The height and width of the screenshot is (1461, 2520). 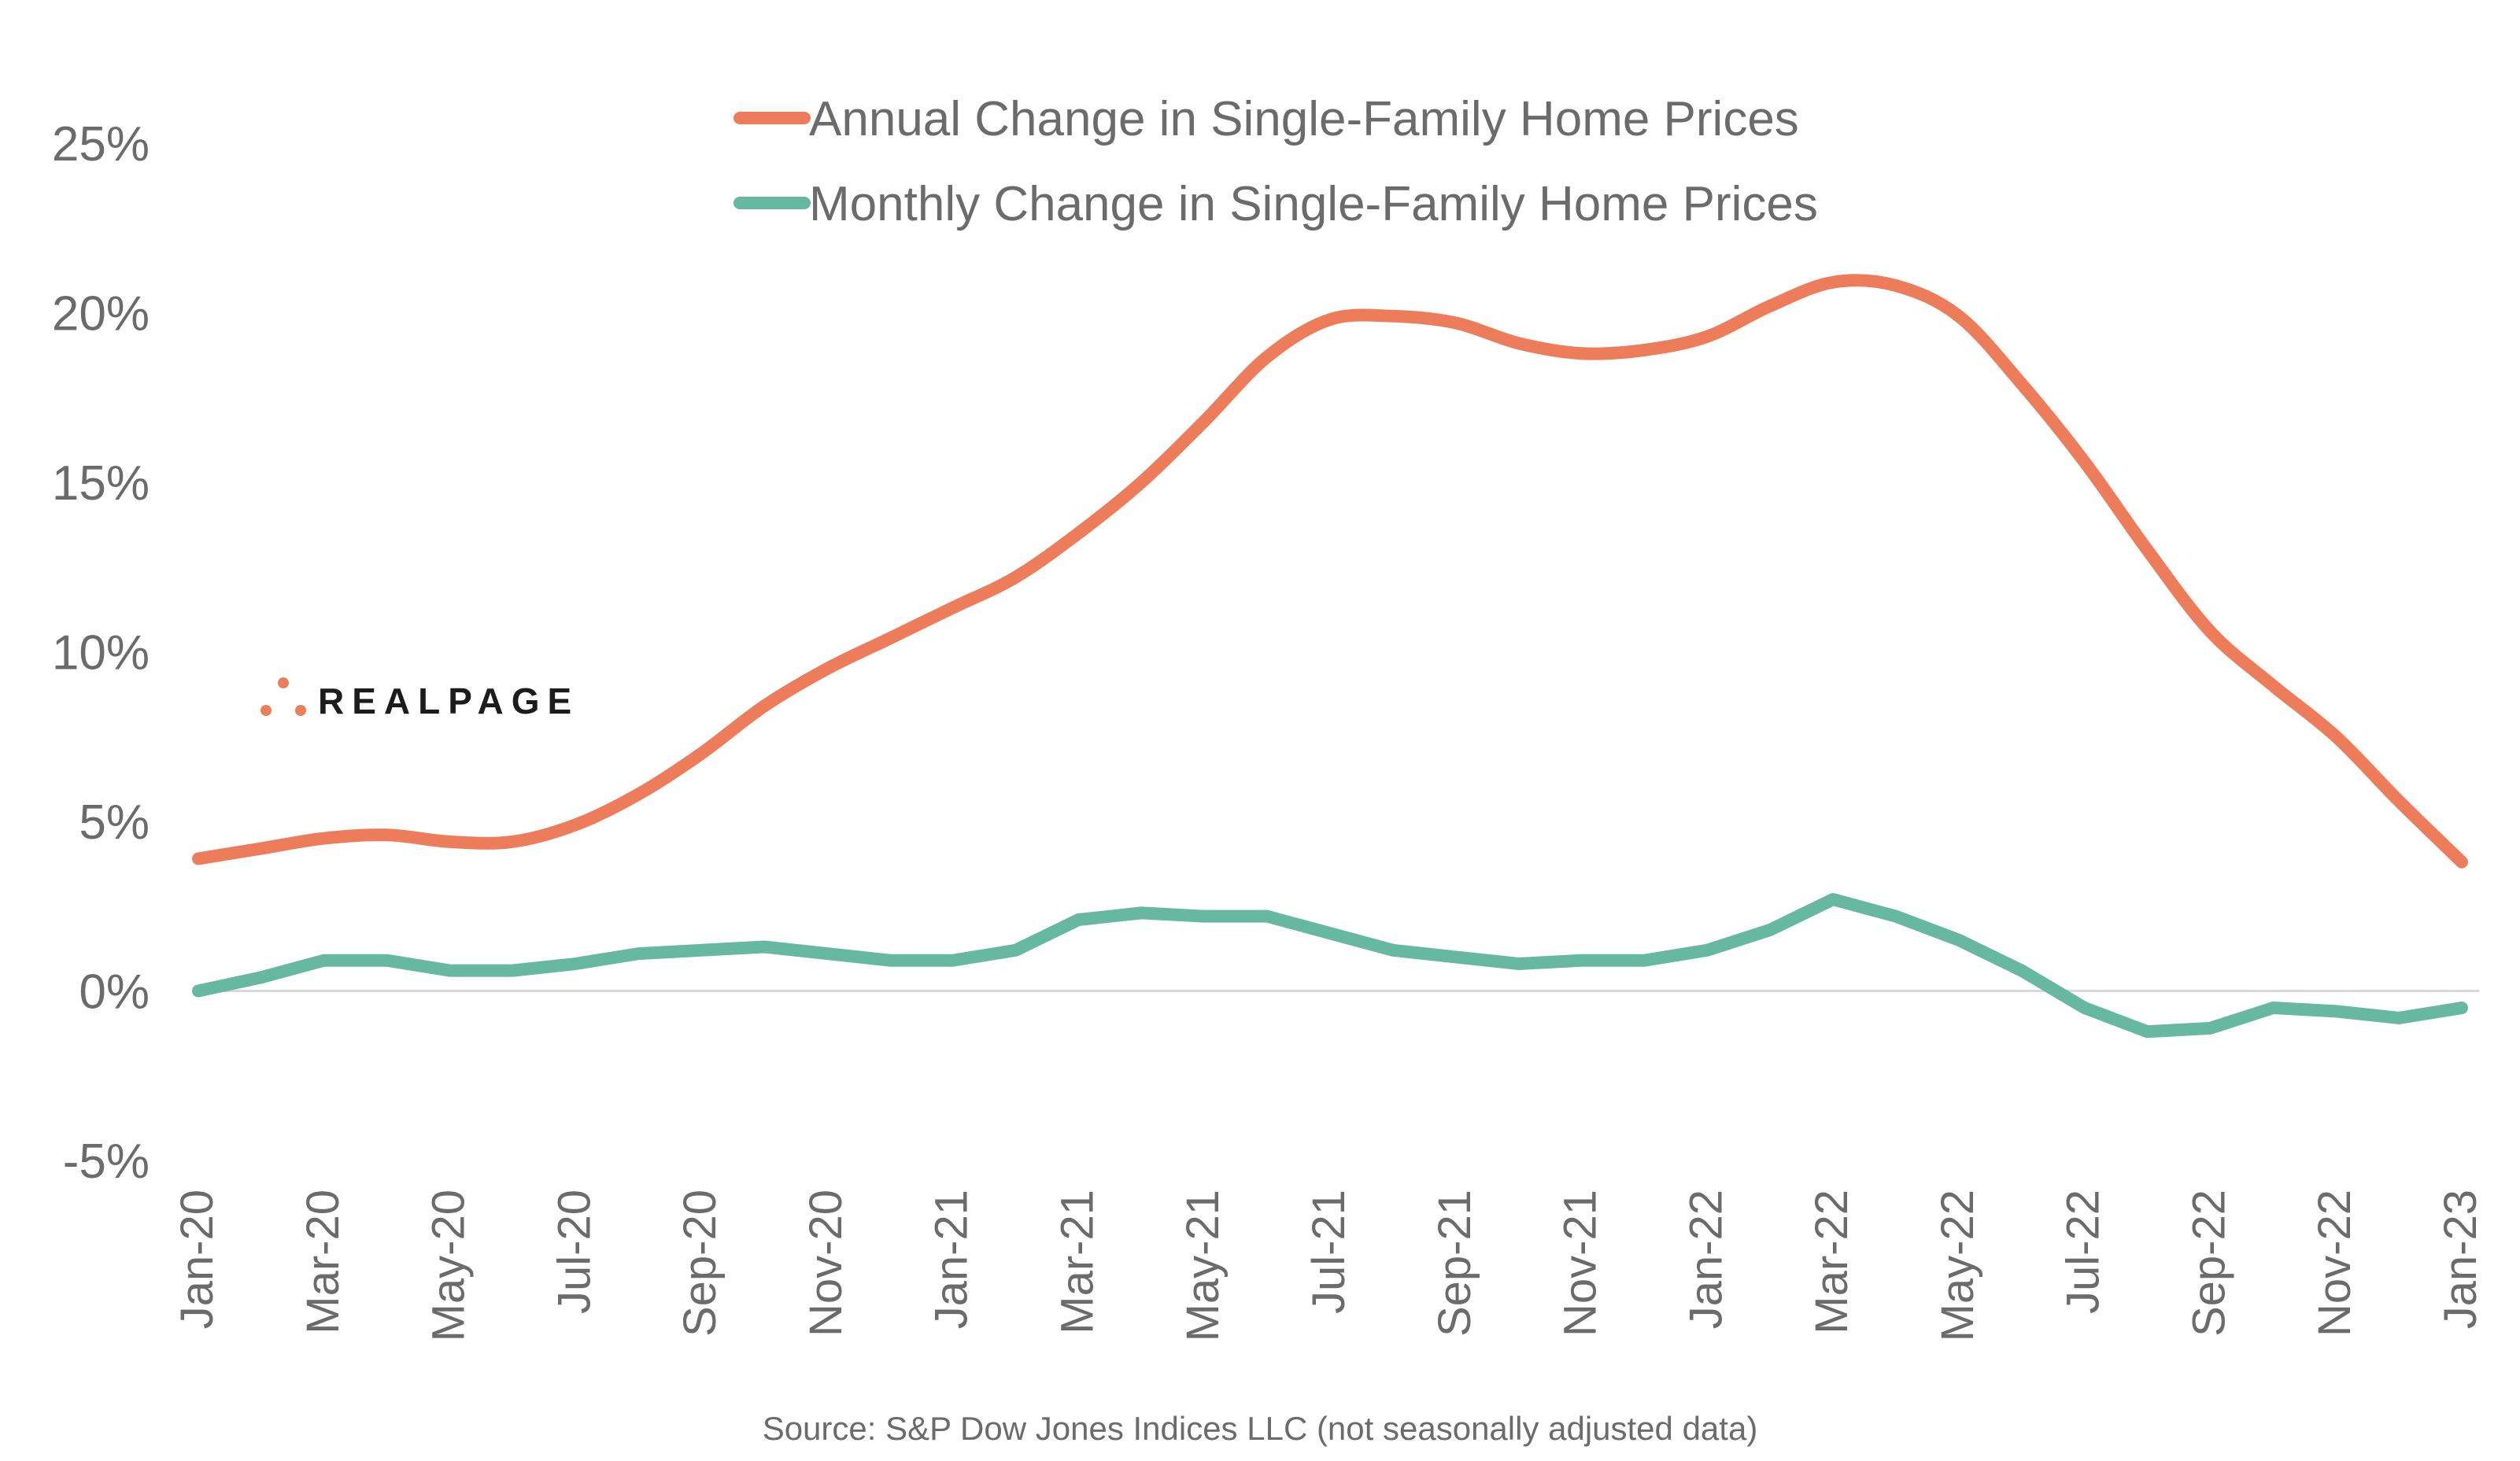 I want to click on x-tick-label: Sep-22, so click(x=2208, y=1263).